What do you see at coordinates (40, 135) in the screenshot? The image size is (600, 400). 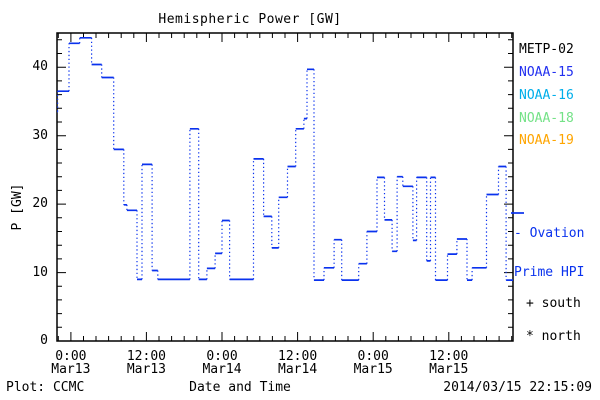 I see `y-tick-label-30: 30` at bounding box center [40, 135].